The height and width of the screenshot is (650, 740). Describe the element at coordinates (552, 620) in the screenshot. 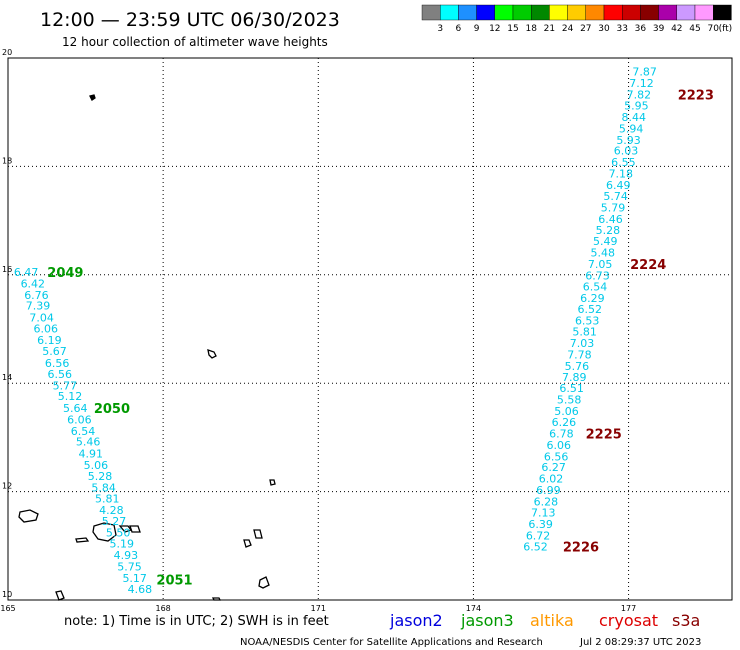

I see `legend-item-altika: altika` at that location.